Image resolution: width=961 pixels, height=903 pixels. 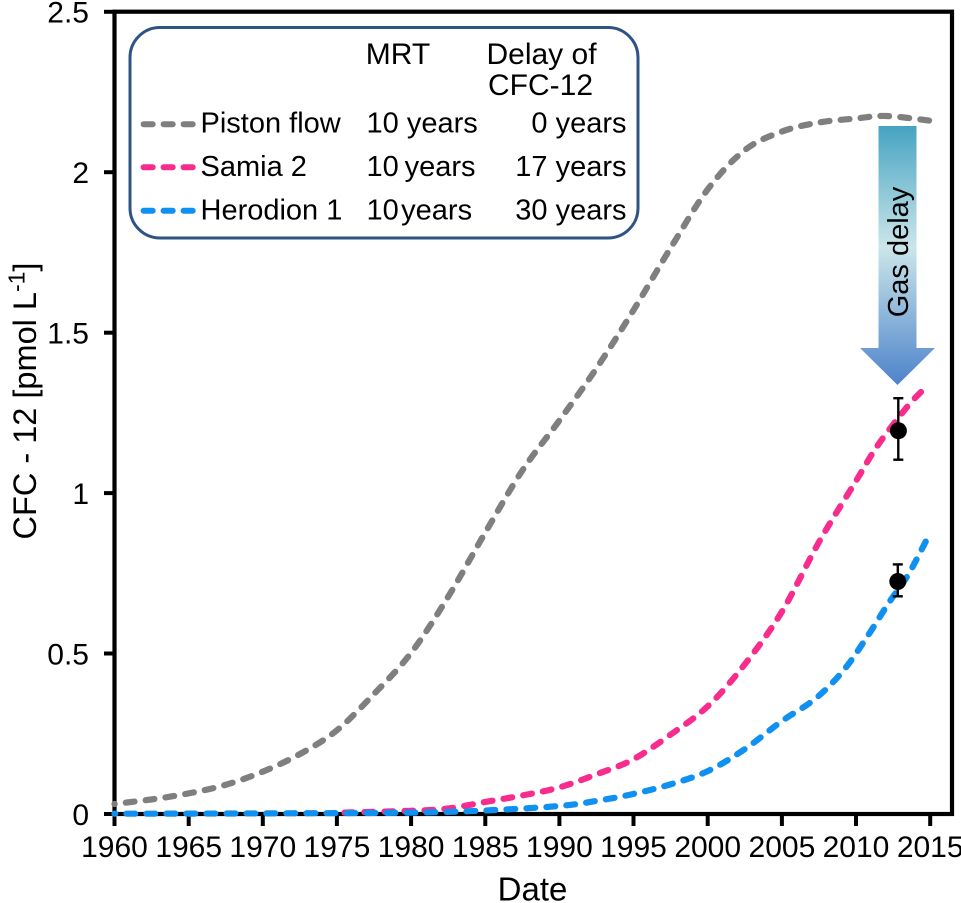 What do you see at coordinates (68, 15) in the screenshot?
I see `svg-text: 2.5` at bounding box center [68, 15].